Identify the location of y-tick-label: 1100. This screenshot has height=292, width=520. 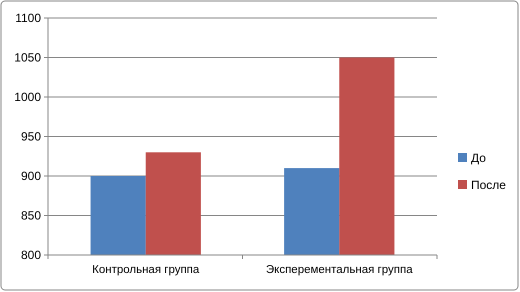
(28, 18).